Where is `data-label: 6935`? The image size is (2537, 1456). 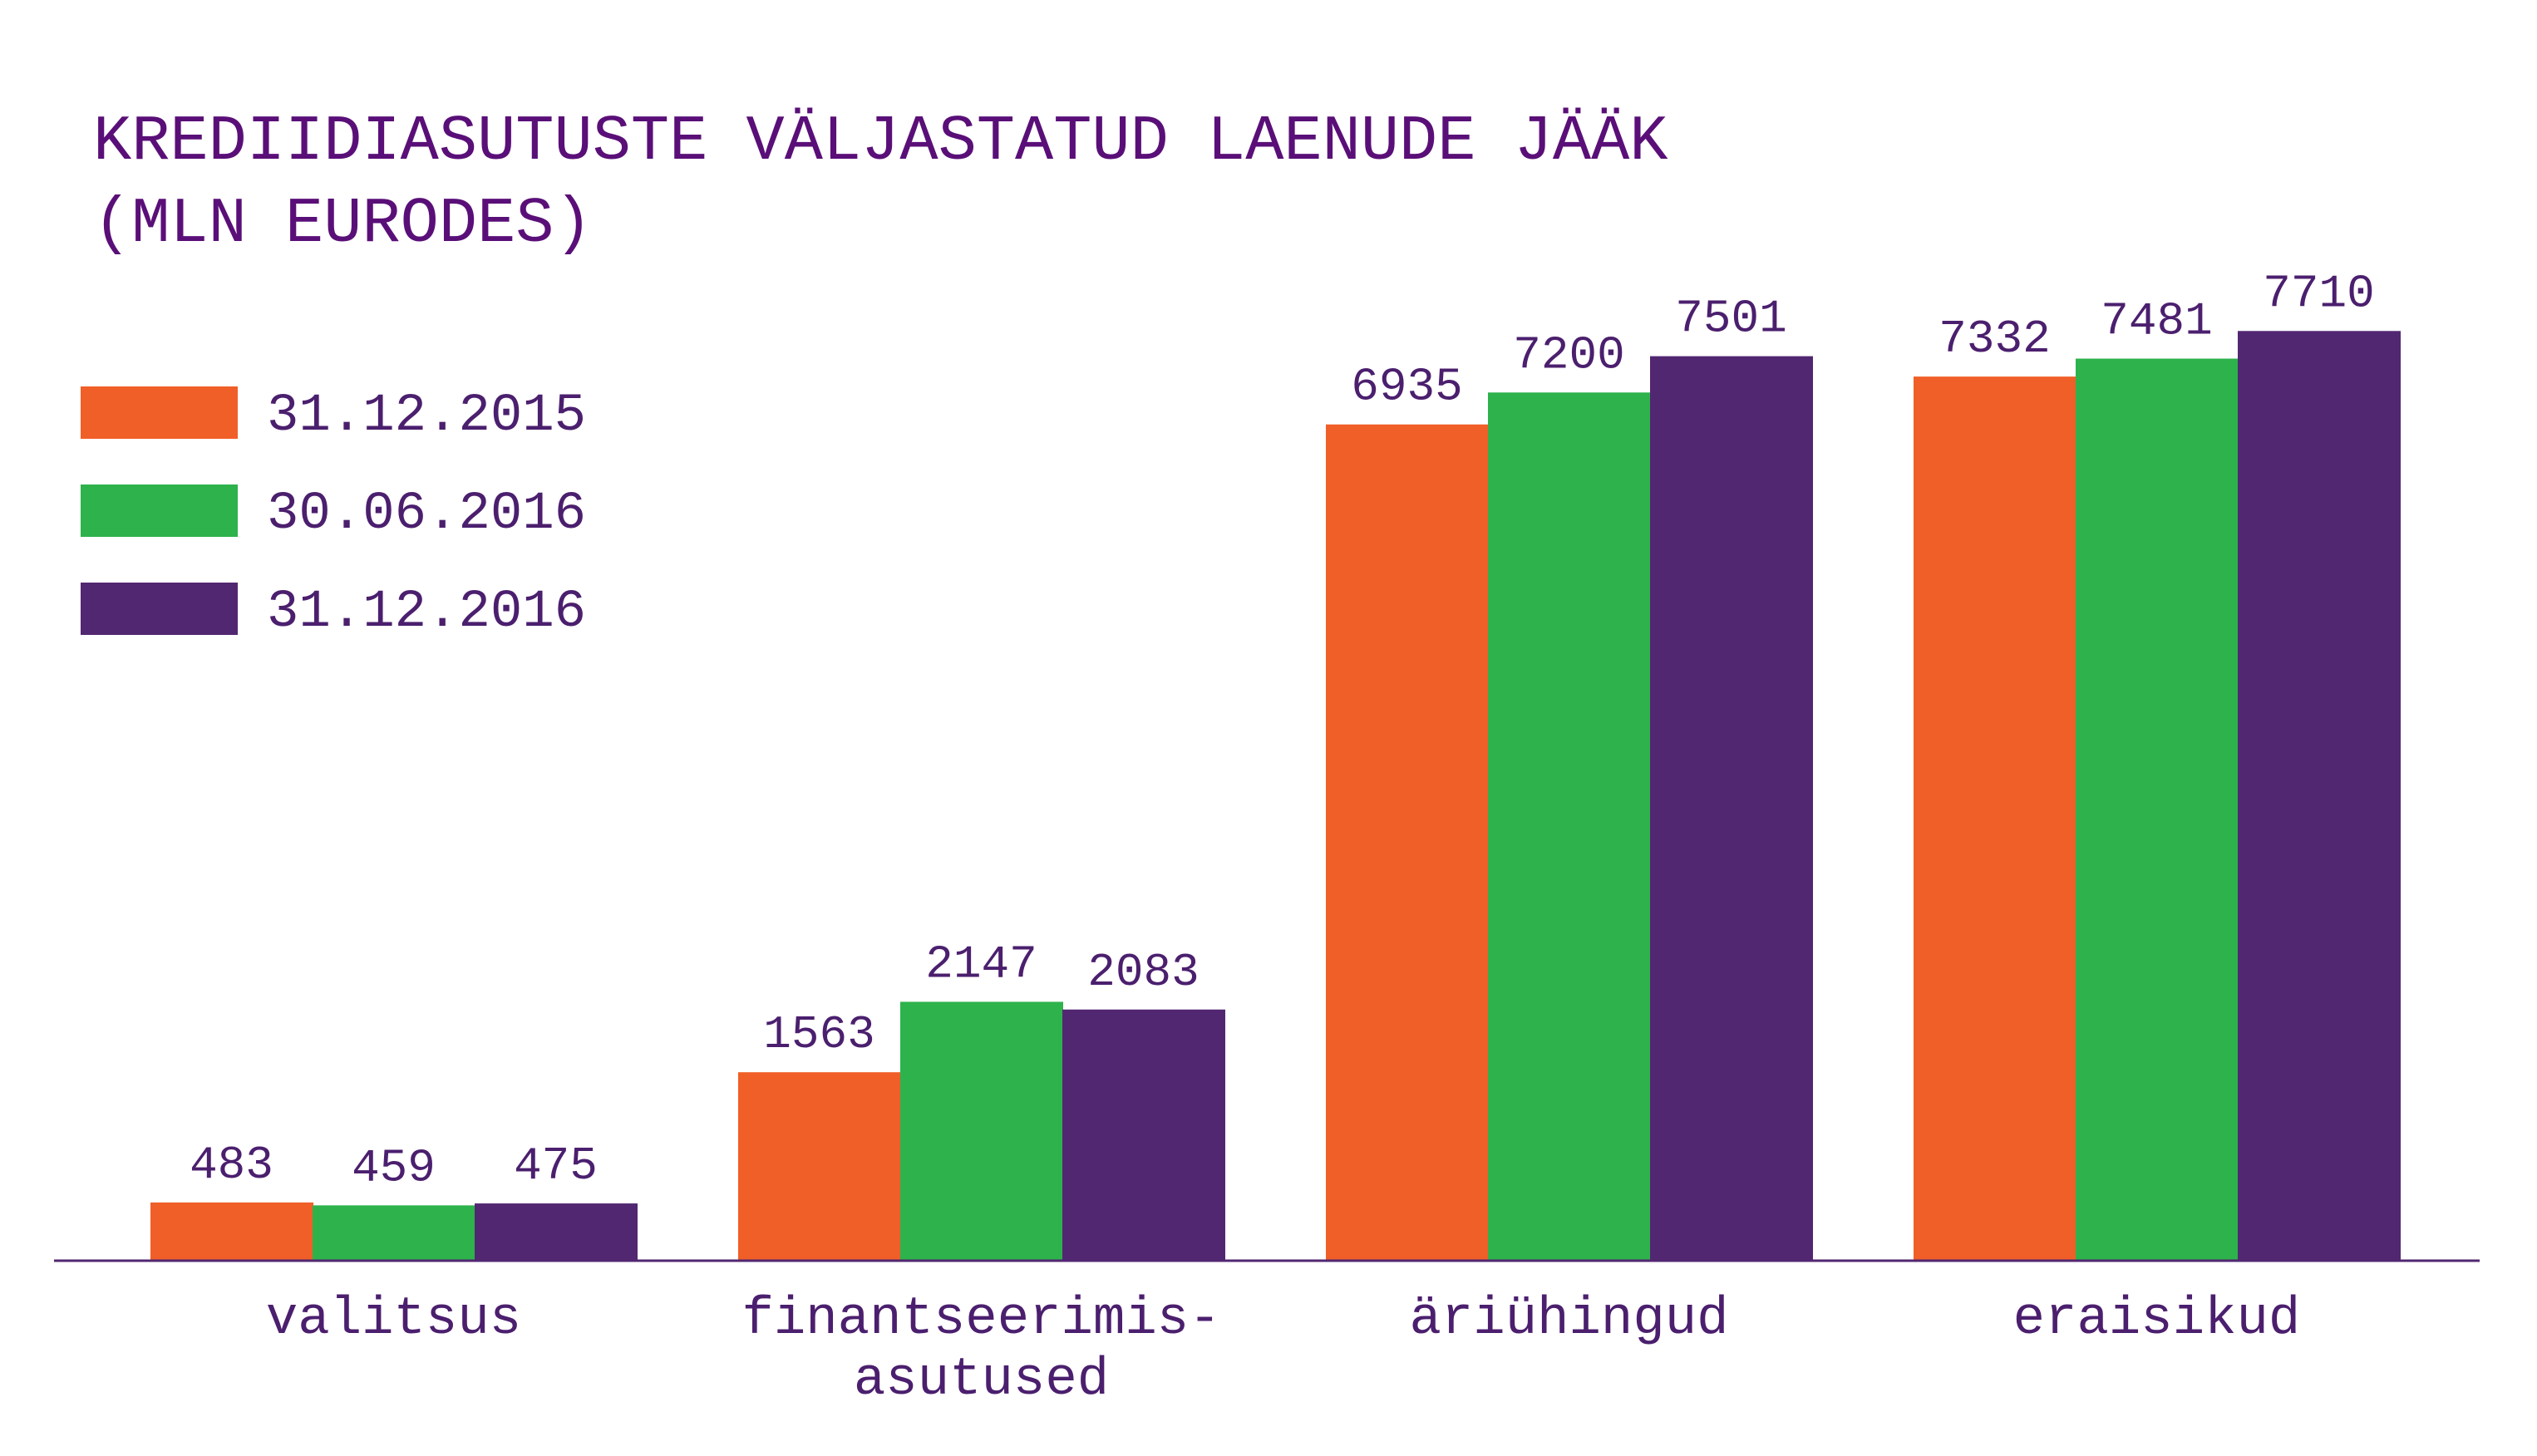 data-label: 6935 is located at coordinates (1406, 387).